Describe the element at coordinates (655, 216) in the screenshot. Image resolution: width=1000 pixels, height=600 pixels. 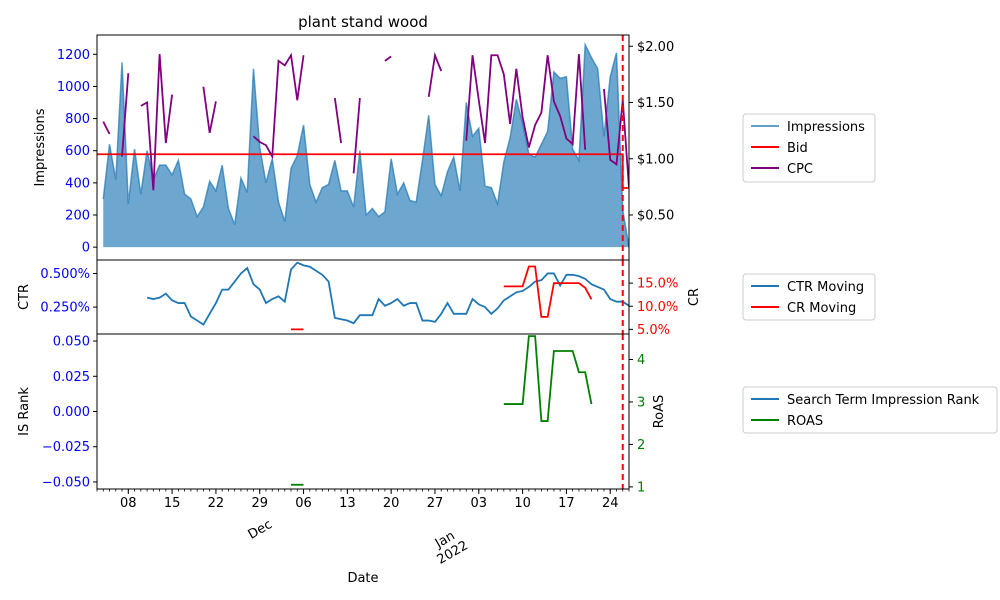
I see `right-tick-label: $0.50` at that location.